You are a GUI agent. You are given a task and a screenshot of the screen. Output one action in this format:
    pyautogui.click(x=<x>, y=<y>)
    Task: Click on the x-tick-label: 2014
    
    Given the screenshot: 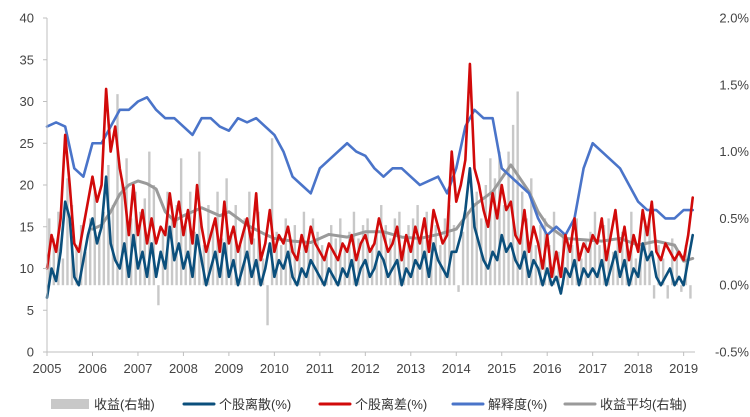 What is the action you would take?
    pyautogui.click(x=456, y=368)
    